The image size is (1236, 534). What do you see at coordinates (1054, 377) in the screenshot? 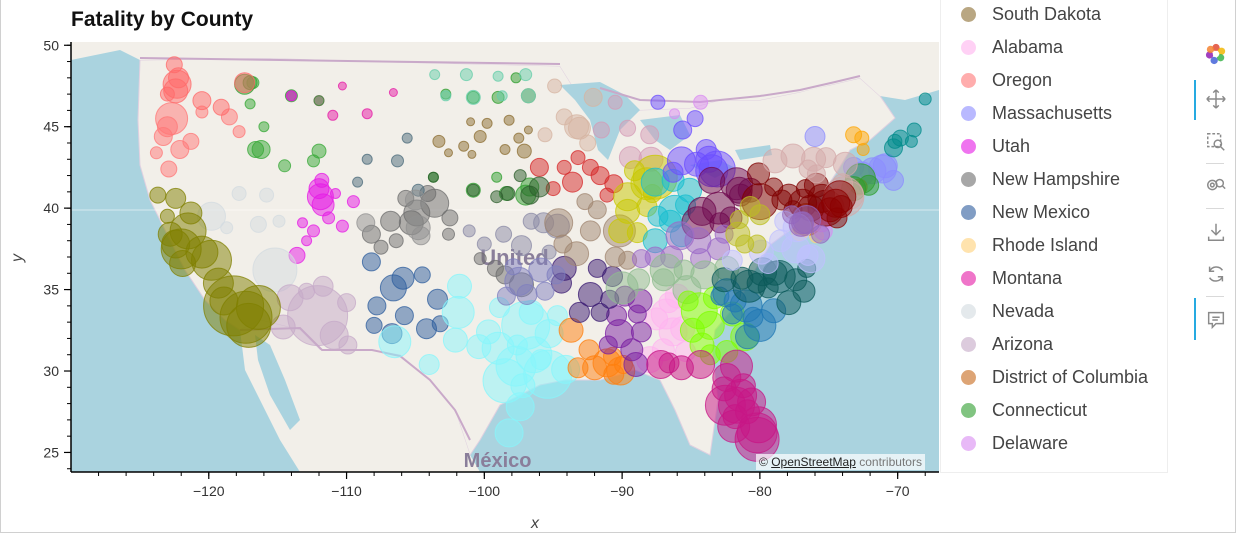
I see `legend-item: District of Columbia` at bounding box center [1054, 377].